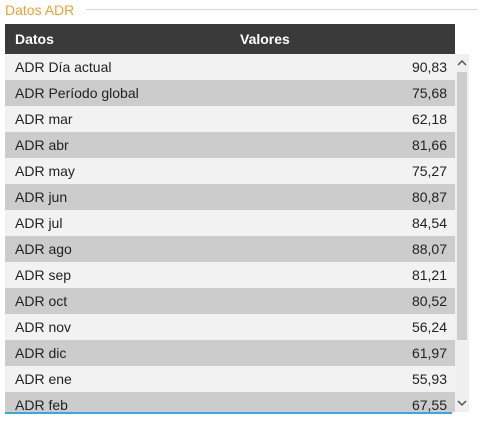  Describe the element at coordinates (429, 249) in the screenshot. I see `row-value: 88,07` at that location.